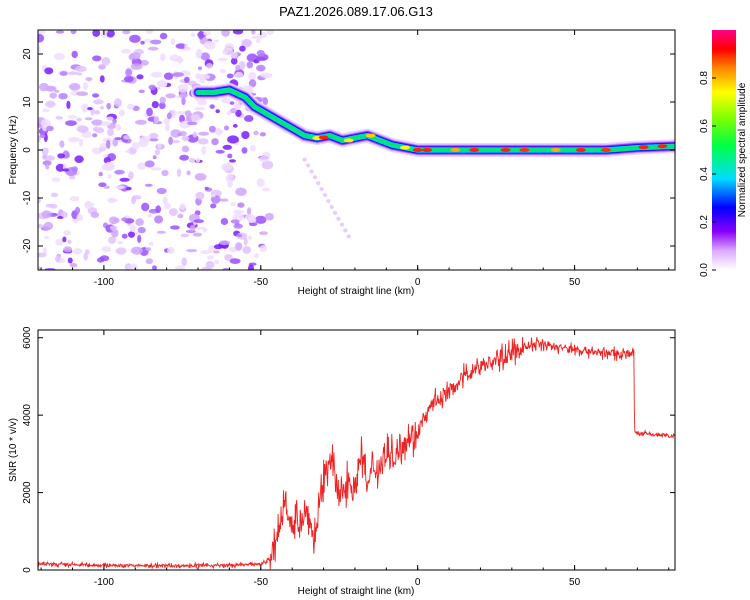  What do you see at coordinates (742, 149) in the screenshot?
I see `colorbar-label: Normalized spectral amplitude` at bounding box center [742, 149].